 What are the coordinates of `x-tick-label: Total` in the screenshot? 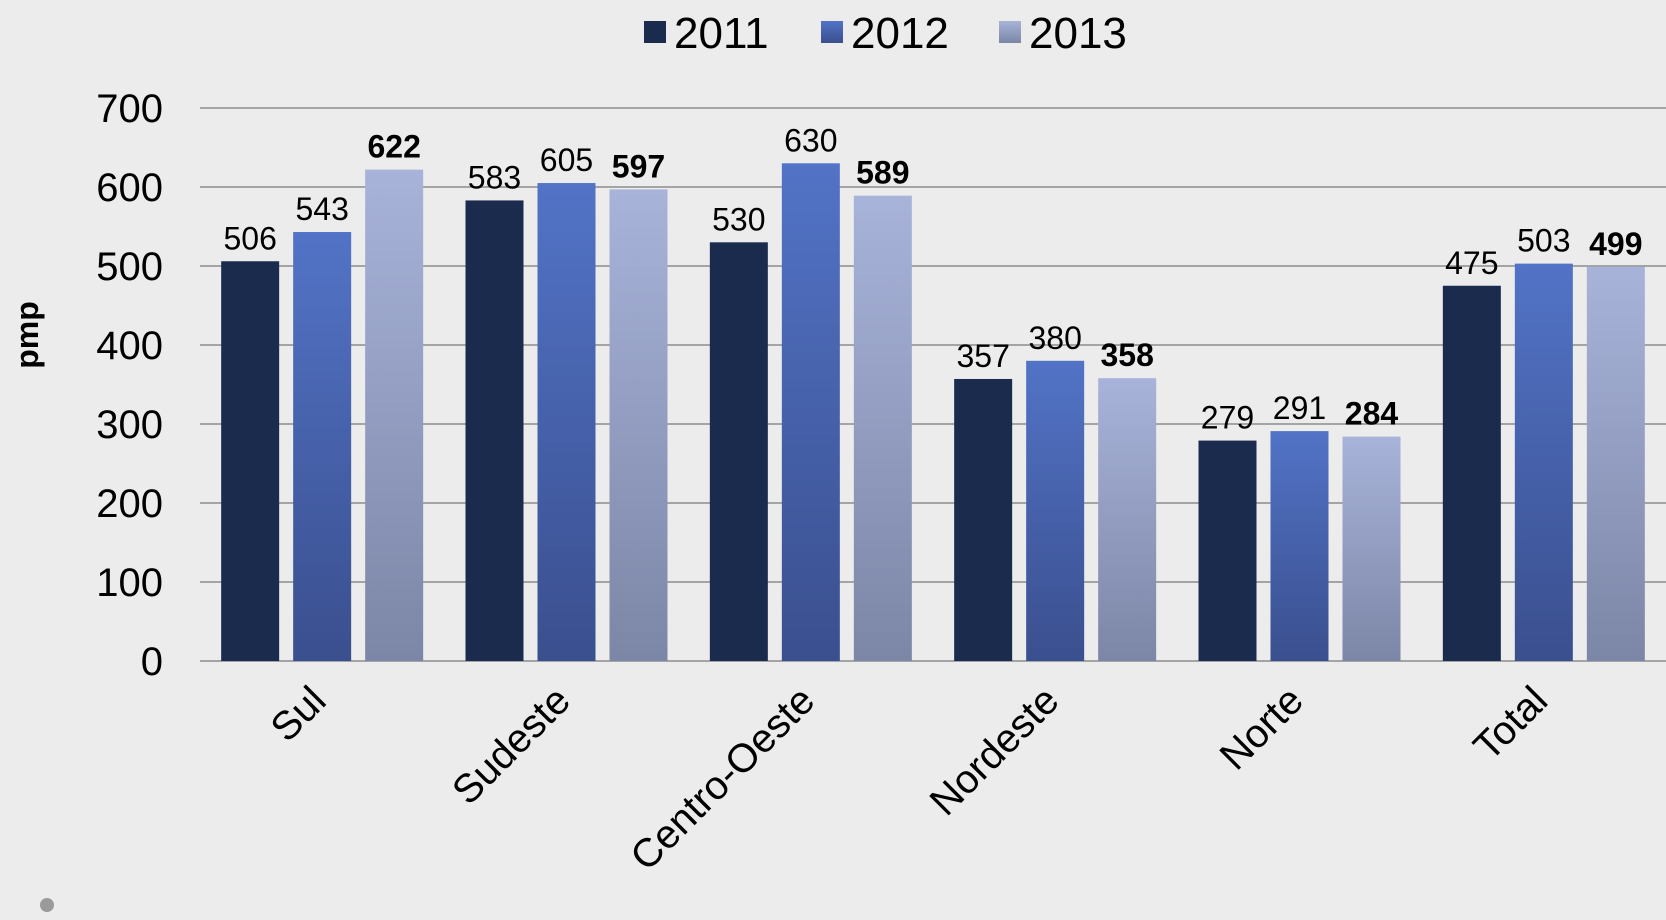 It's located at (1510, 723).